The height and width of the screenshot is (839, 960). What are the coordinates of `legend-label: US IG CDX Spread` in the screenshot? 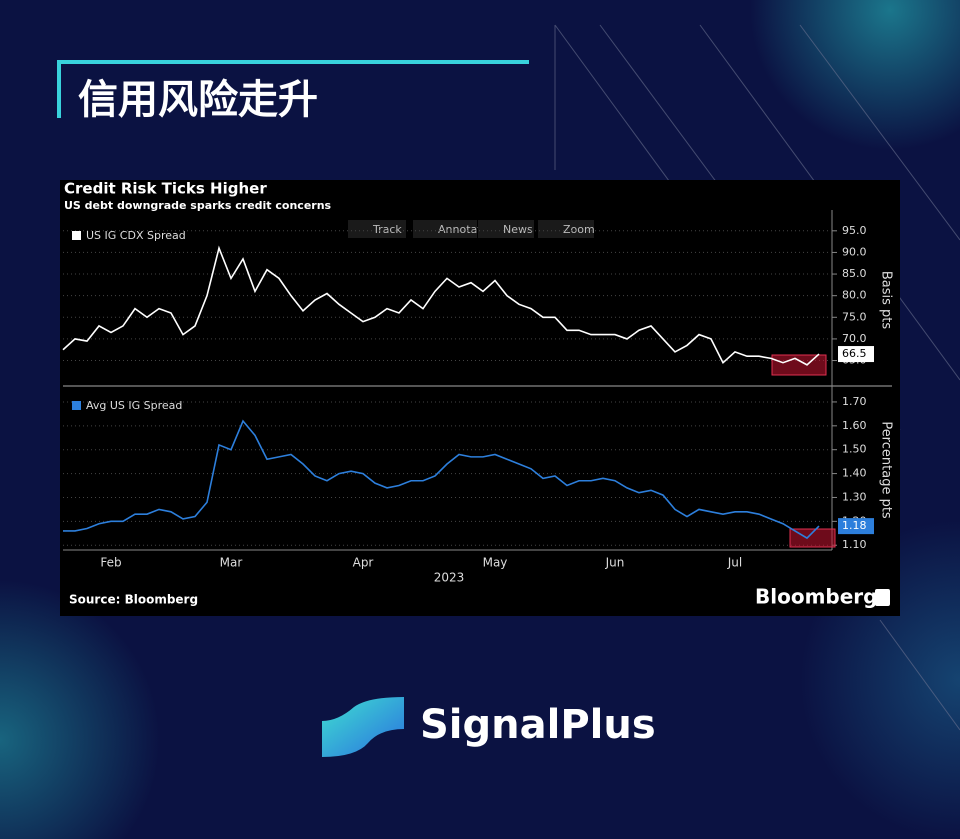 It's located at (136, 235).